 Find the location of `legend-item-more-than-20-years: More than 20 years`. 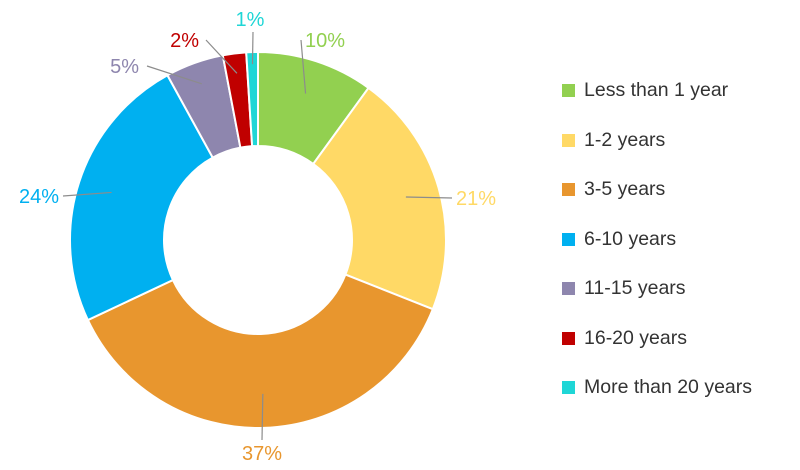

legend-item-more-than-20-years: More than 20 years is located at coordinates (678, 388).